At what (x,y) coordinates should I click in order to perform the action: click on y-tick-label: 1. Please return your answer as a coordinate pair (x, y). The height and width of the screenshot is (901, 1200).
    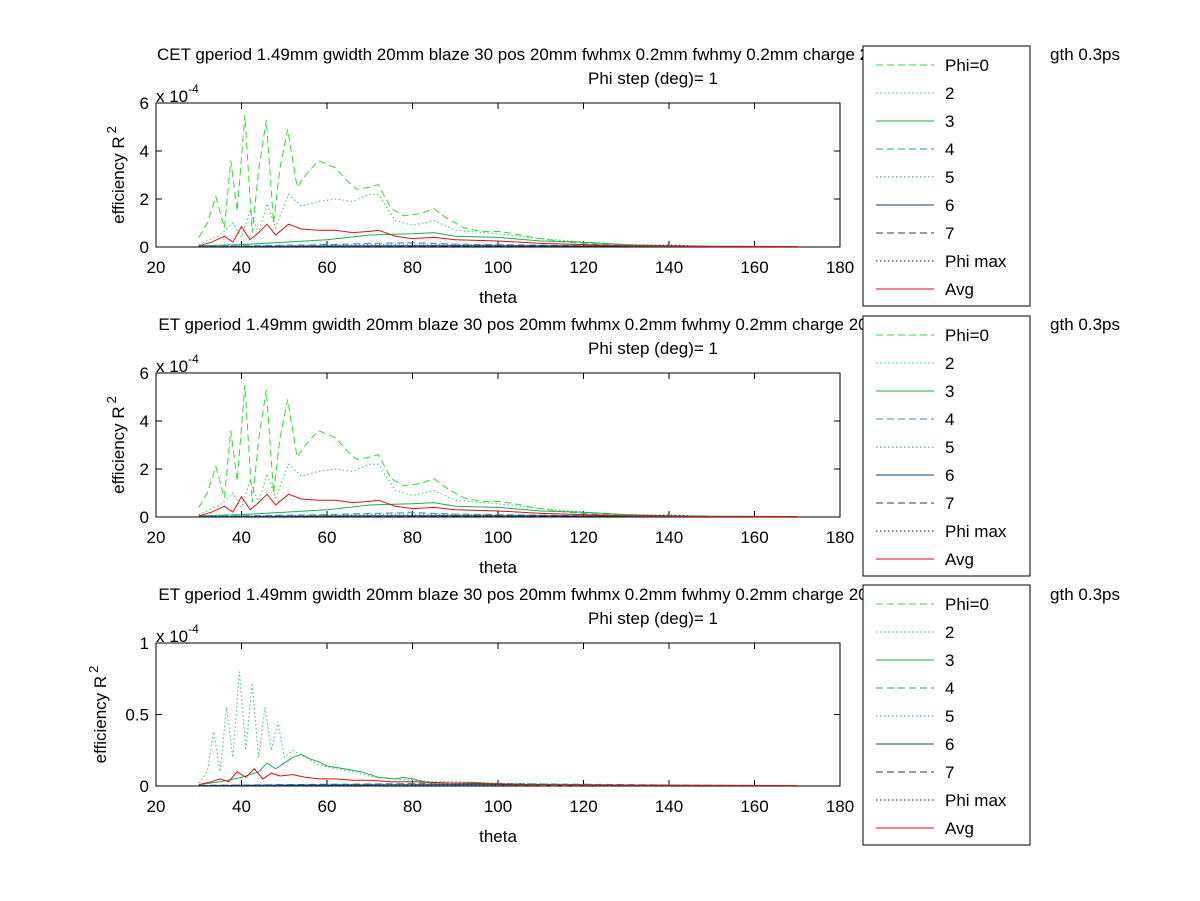
    Looking at the image, I should click on (144, 643).